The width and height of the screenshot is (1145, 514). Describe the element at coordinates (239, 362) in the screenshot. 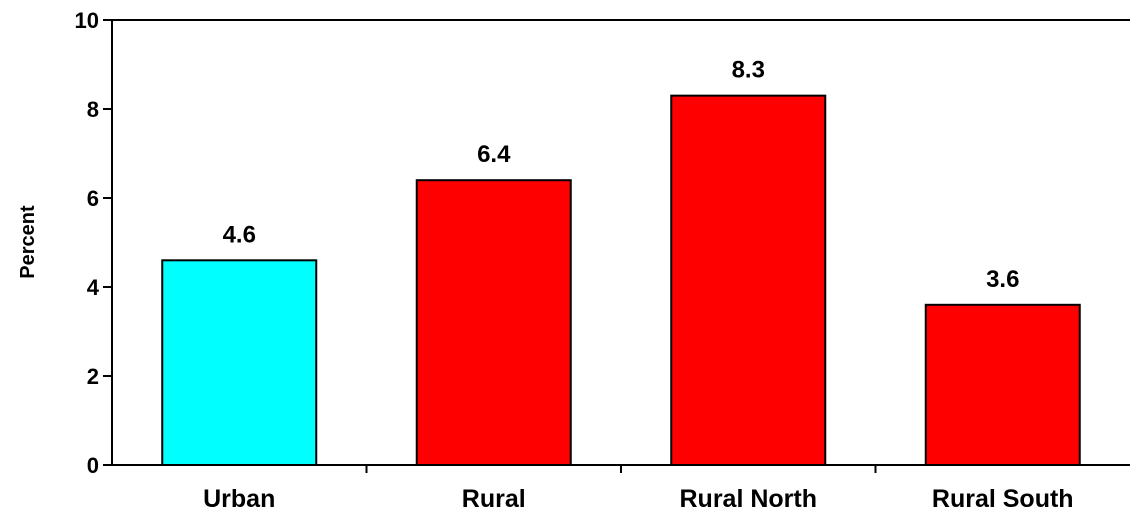

I see `bar-urban` at that location.